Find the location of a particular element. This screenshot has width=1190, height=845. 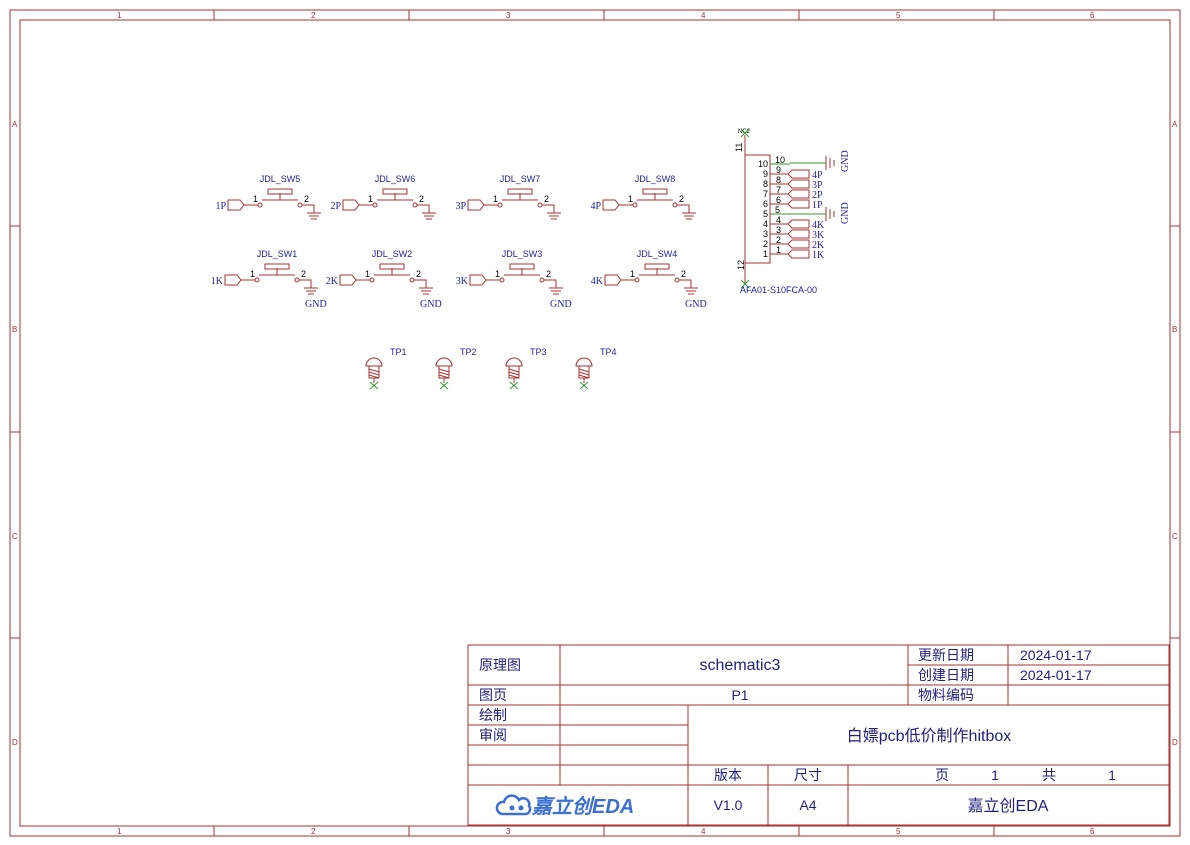

test-point-label: TP2 is located at coordinates (468, 352).